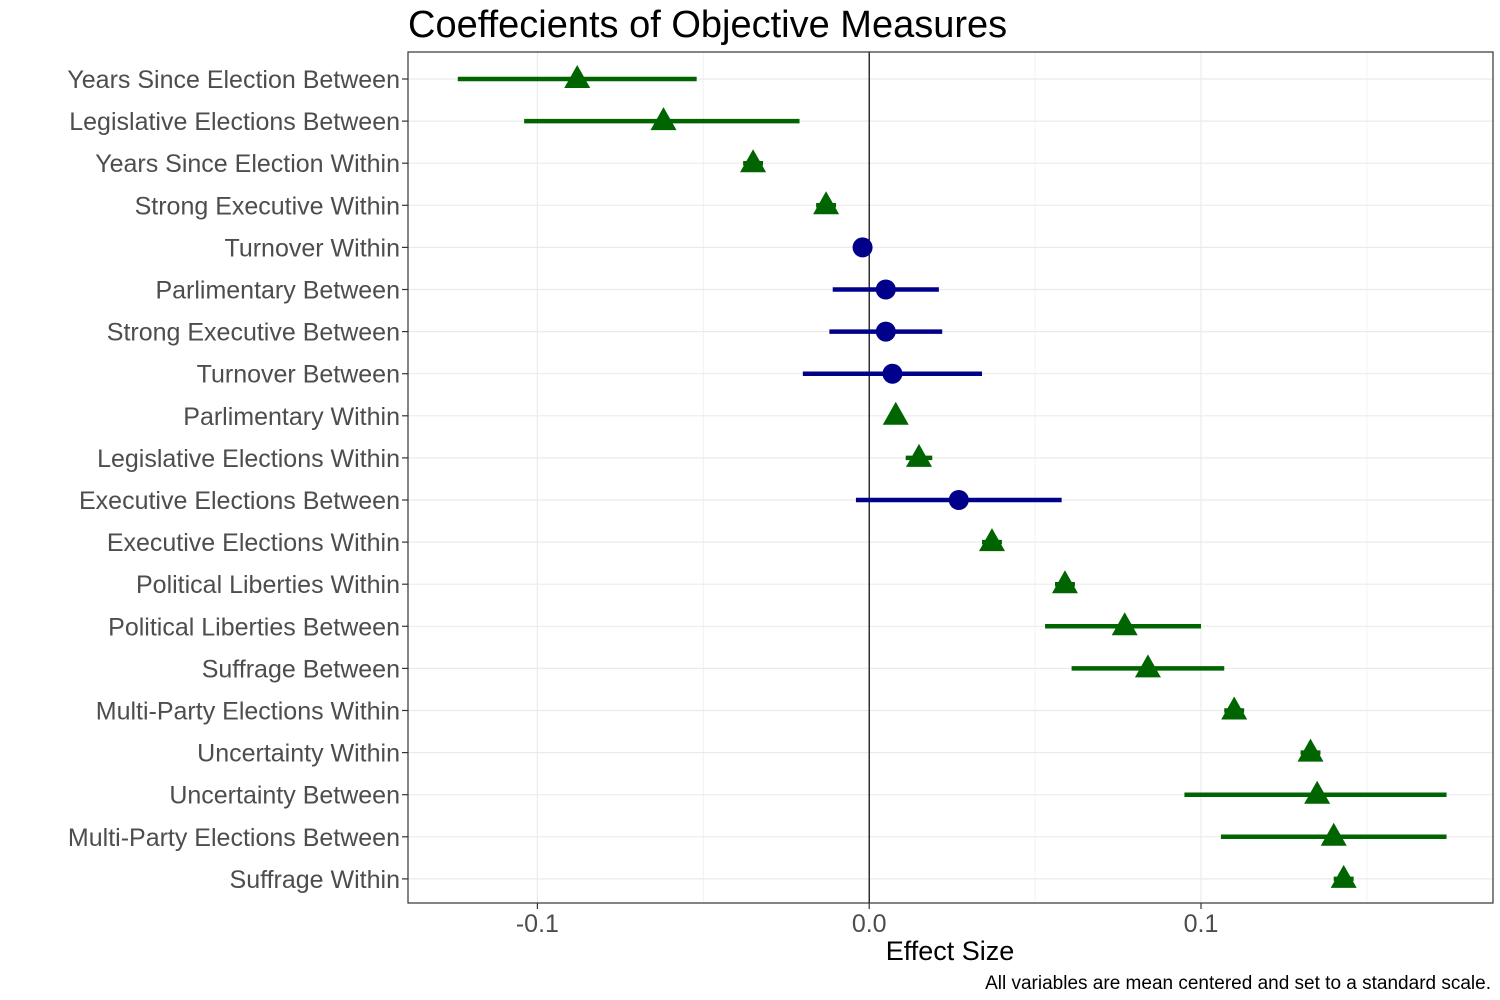  Describe the element at coordinates (537, 924) in the screenshot. I see `x-tick-label: -0.1` at that location.